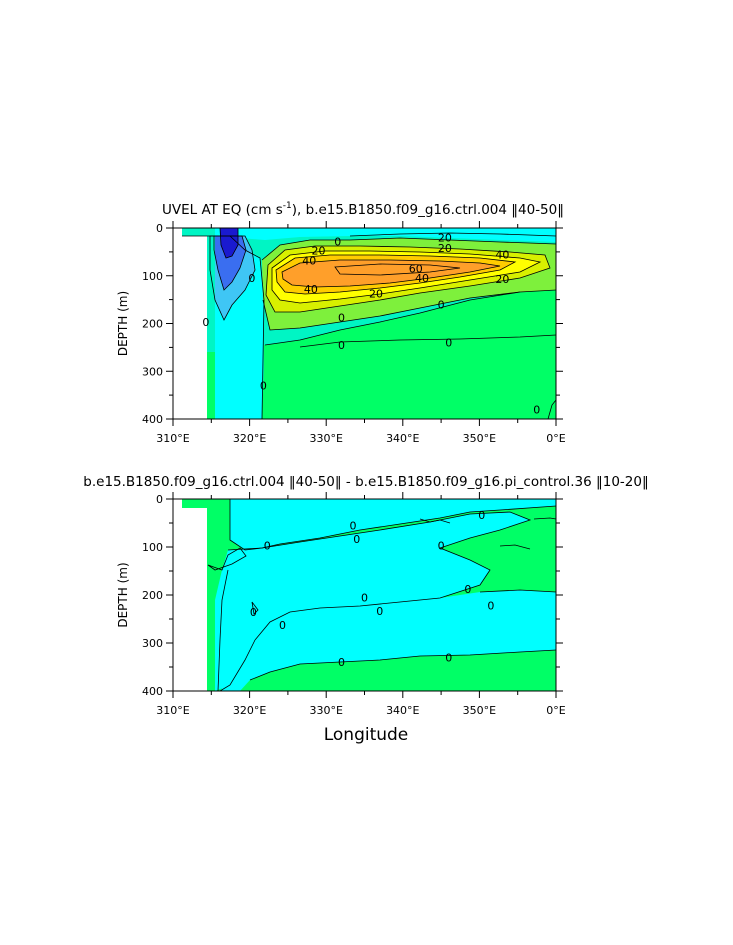 This screenshot has width=733, height=945. What do you see at coordinates (325, 438) in the screenshot?
I see `top-xtick-330: 330°E` at bounding box center [325, 438].